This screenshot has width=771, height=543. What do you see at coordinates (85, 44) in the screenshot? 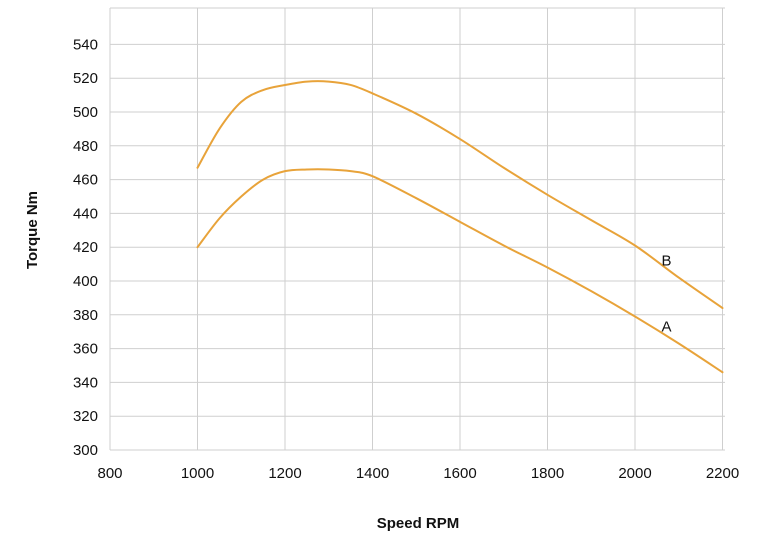
I see `y-tick-label: 540` at bounding box center [85, 44].